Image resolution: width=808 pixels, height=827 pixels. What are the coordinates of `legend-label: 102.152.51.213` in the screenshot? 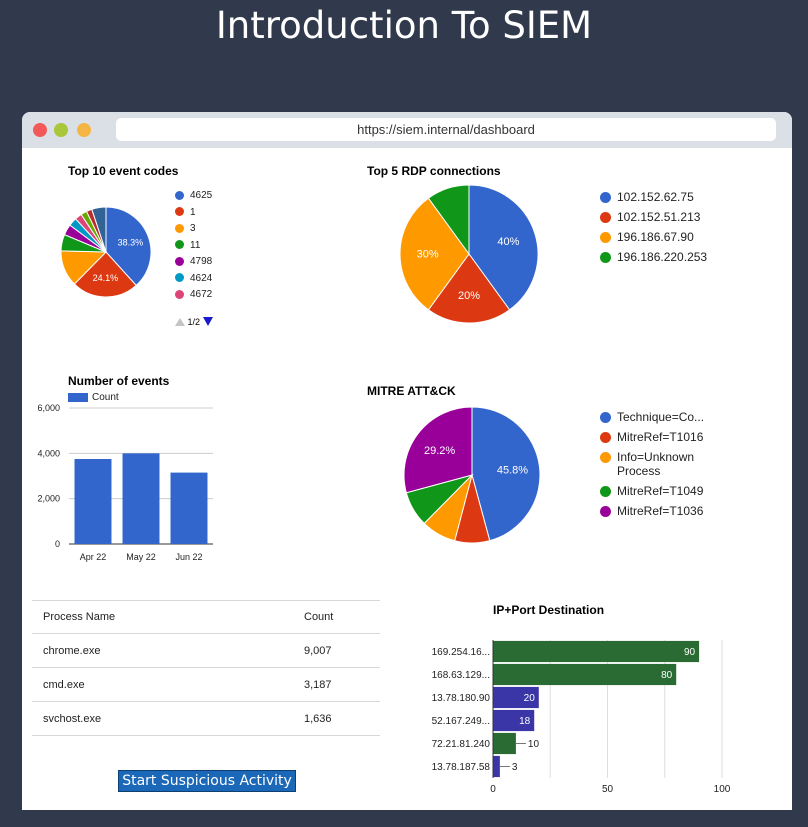 It's located at (659, 217).